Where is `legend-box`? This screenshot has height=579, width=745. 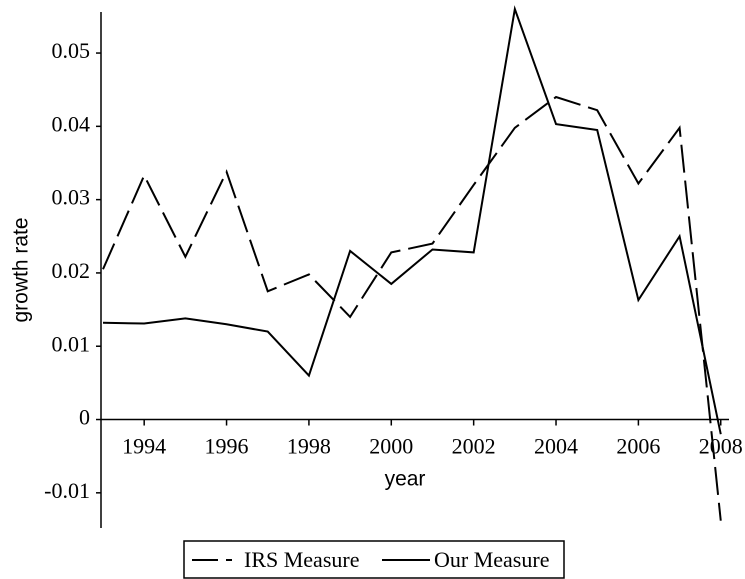 legend-box is located at coordinates (374, 559).